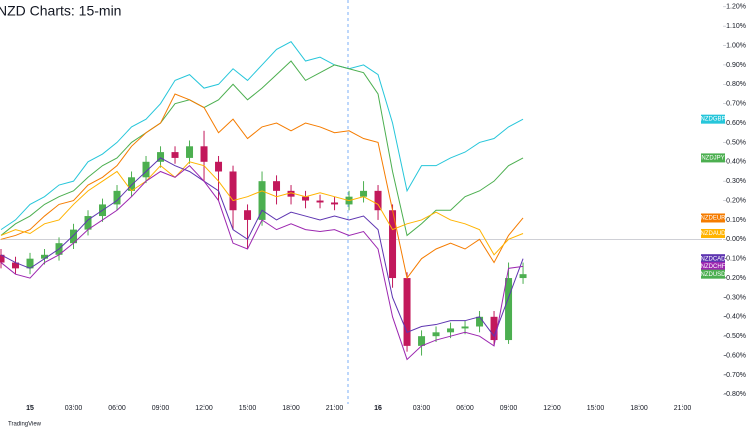  Describe the element at coordinates (736, 220) in the screenshot. I see `y-tick-label: 0.10%` at that location.